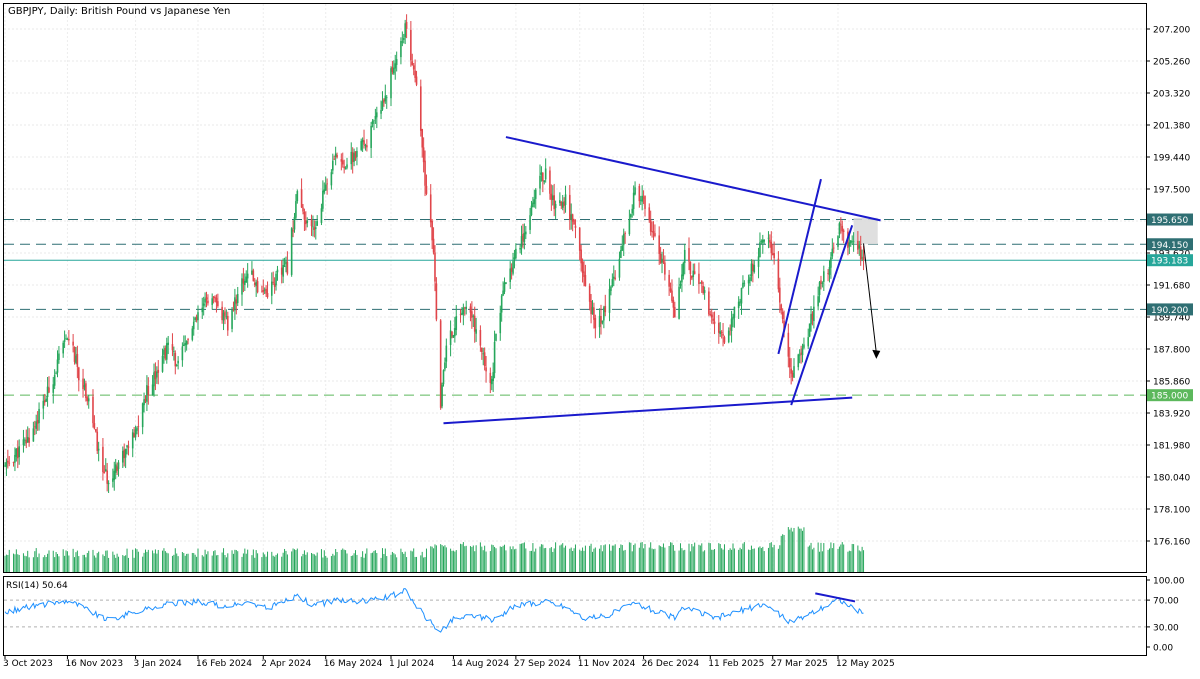 Image resolution: width=1200 pixels, height=679 pixels. Describe the element at coordinates (480, 664) in the screenshot. I see `x-tick-label: 14 Aug 2024` at that location.